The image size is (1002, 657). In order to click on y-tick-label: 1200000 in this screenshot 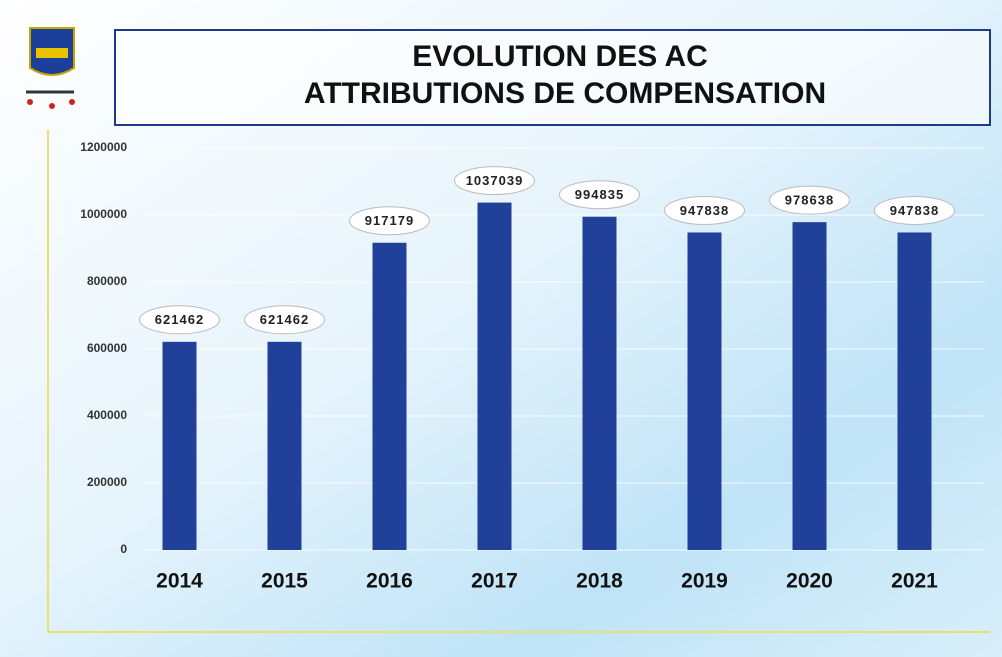, I will do `click(103, 147)`.